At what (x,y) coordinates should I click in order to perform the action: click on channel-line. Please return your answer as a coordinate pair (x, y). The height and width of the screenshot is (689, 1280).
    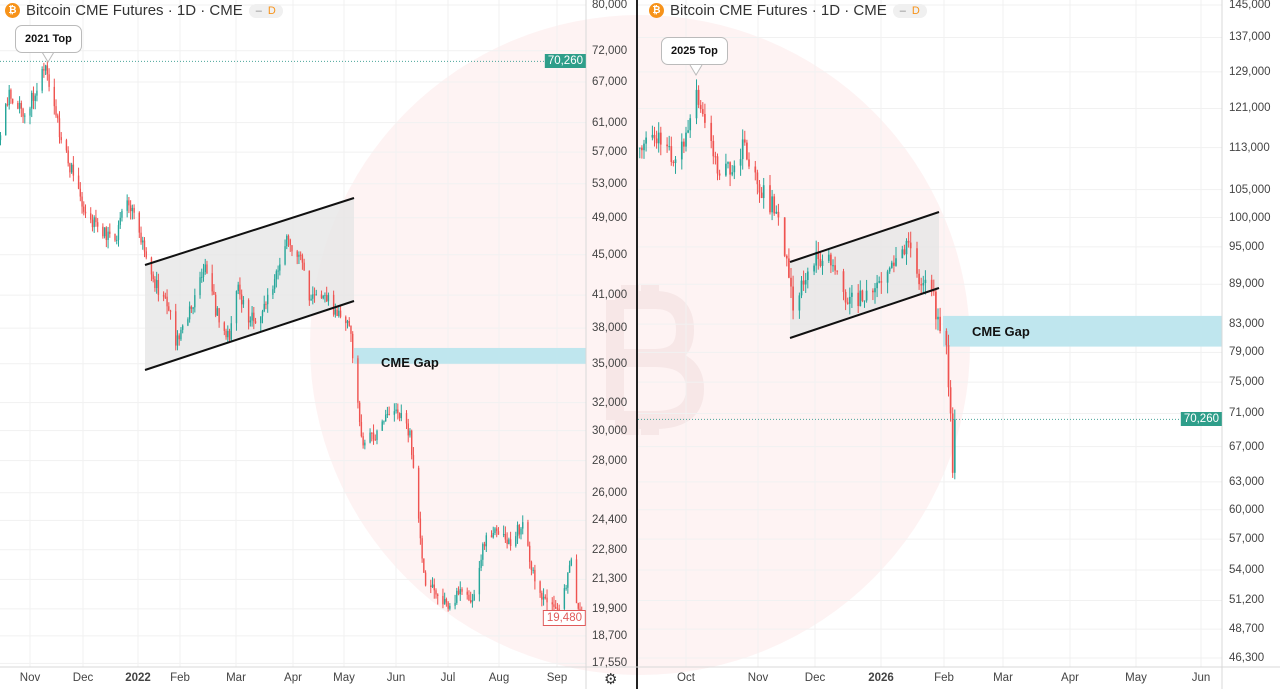
    Looking at the image, I should click on (864, 313).